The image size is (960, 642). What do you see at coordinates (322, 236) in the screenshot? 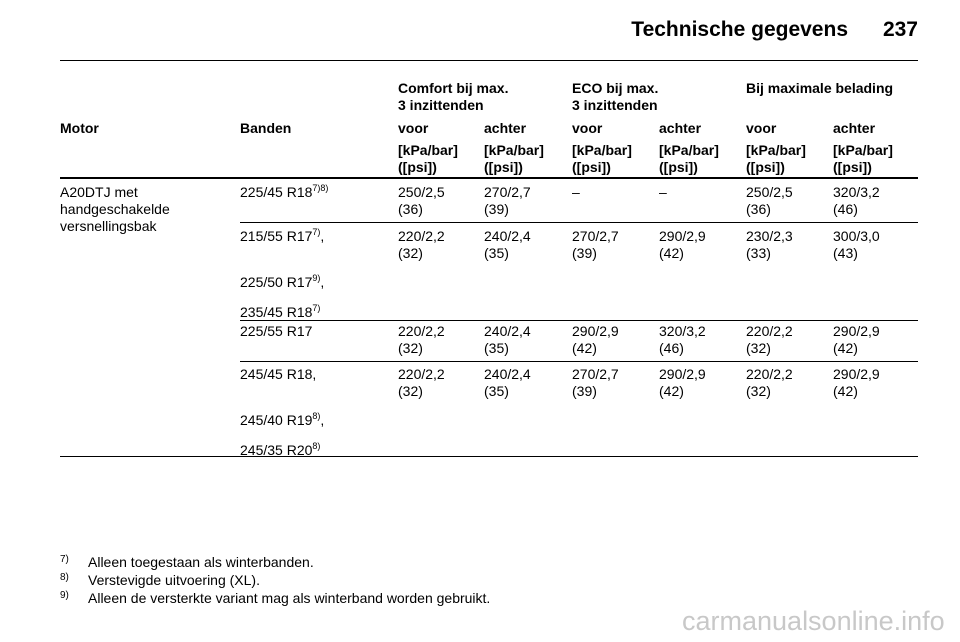
I see `tyre-suffix: ,` at bounding box center [322, 236].